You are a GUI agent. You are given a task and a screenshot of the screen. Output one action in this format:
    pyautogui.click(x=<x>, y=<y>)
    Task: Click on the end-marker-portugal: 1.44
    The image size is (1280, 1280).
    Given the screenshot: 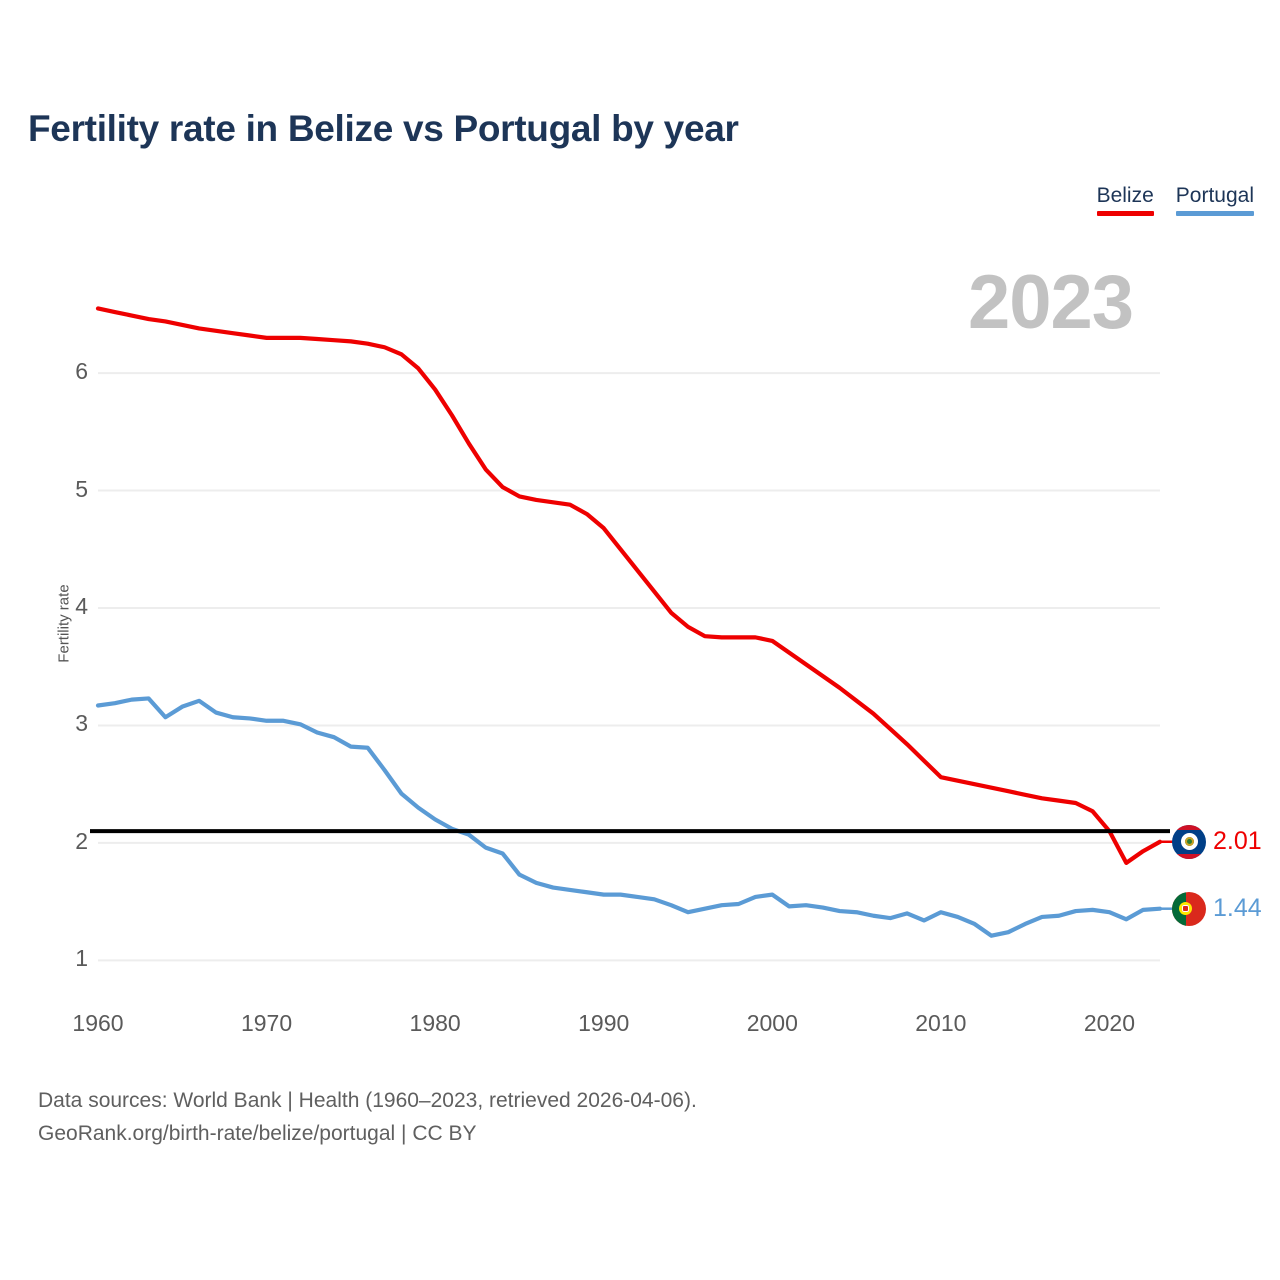 What is the action you would take?
    pyautogui.click(x=1217, y=908)
    